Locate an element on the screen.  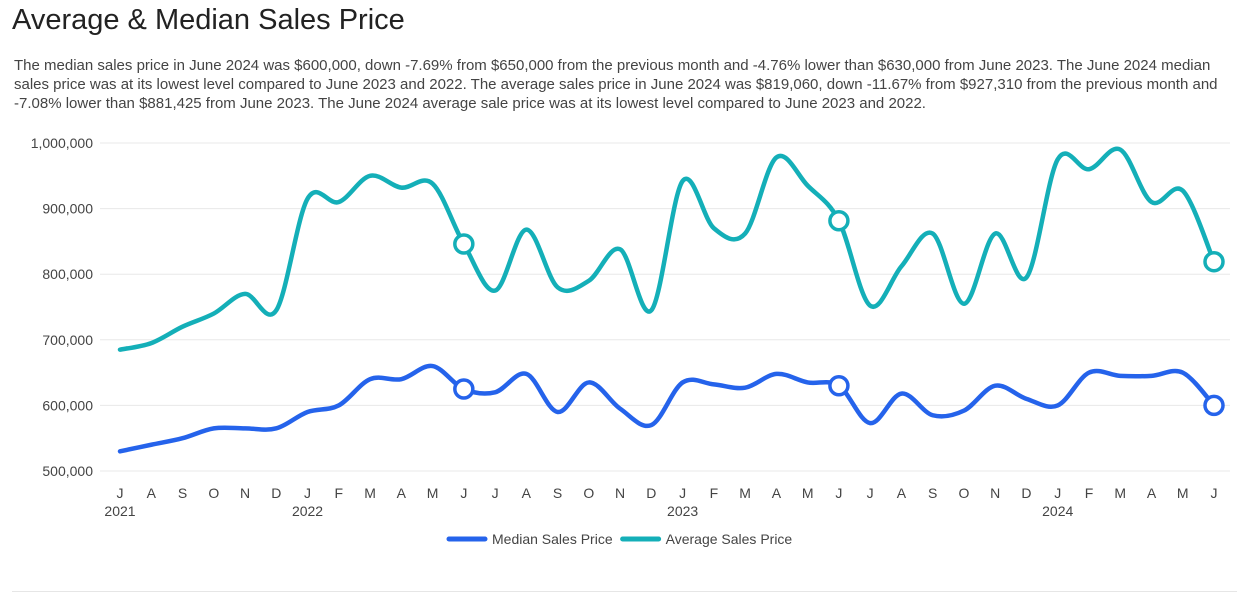
y-tick-label: 800,000 is located at coordinates (67, 274).